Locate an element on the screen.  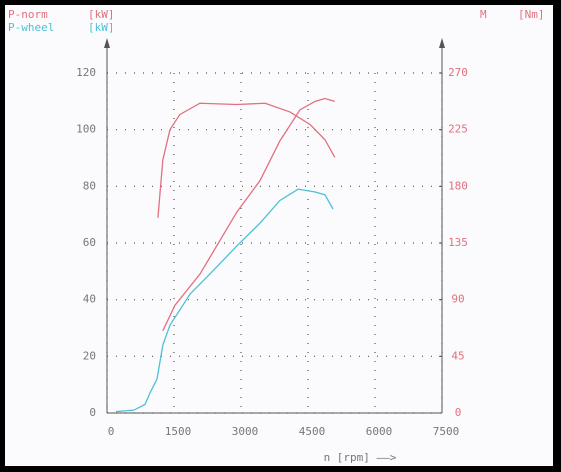
y-tick-label: 100 is located at coordinates (86, 129).